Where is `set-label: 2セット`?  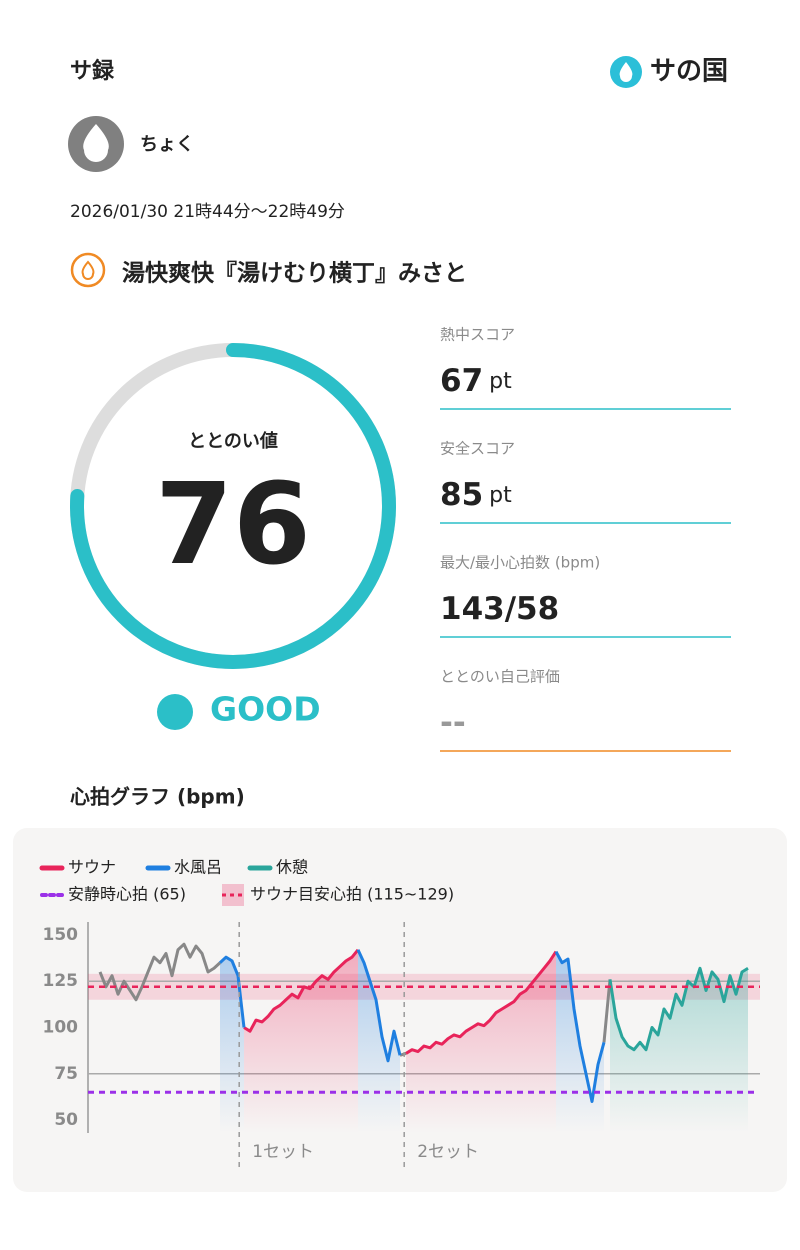 set-label: 2セット is located at coordinates (448, 1152).